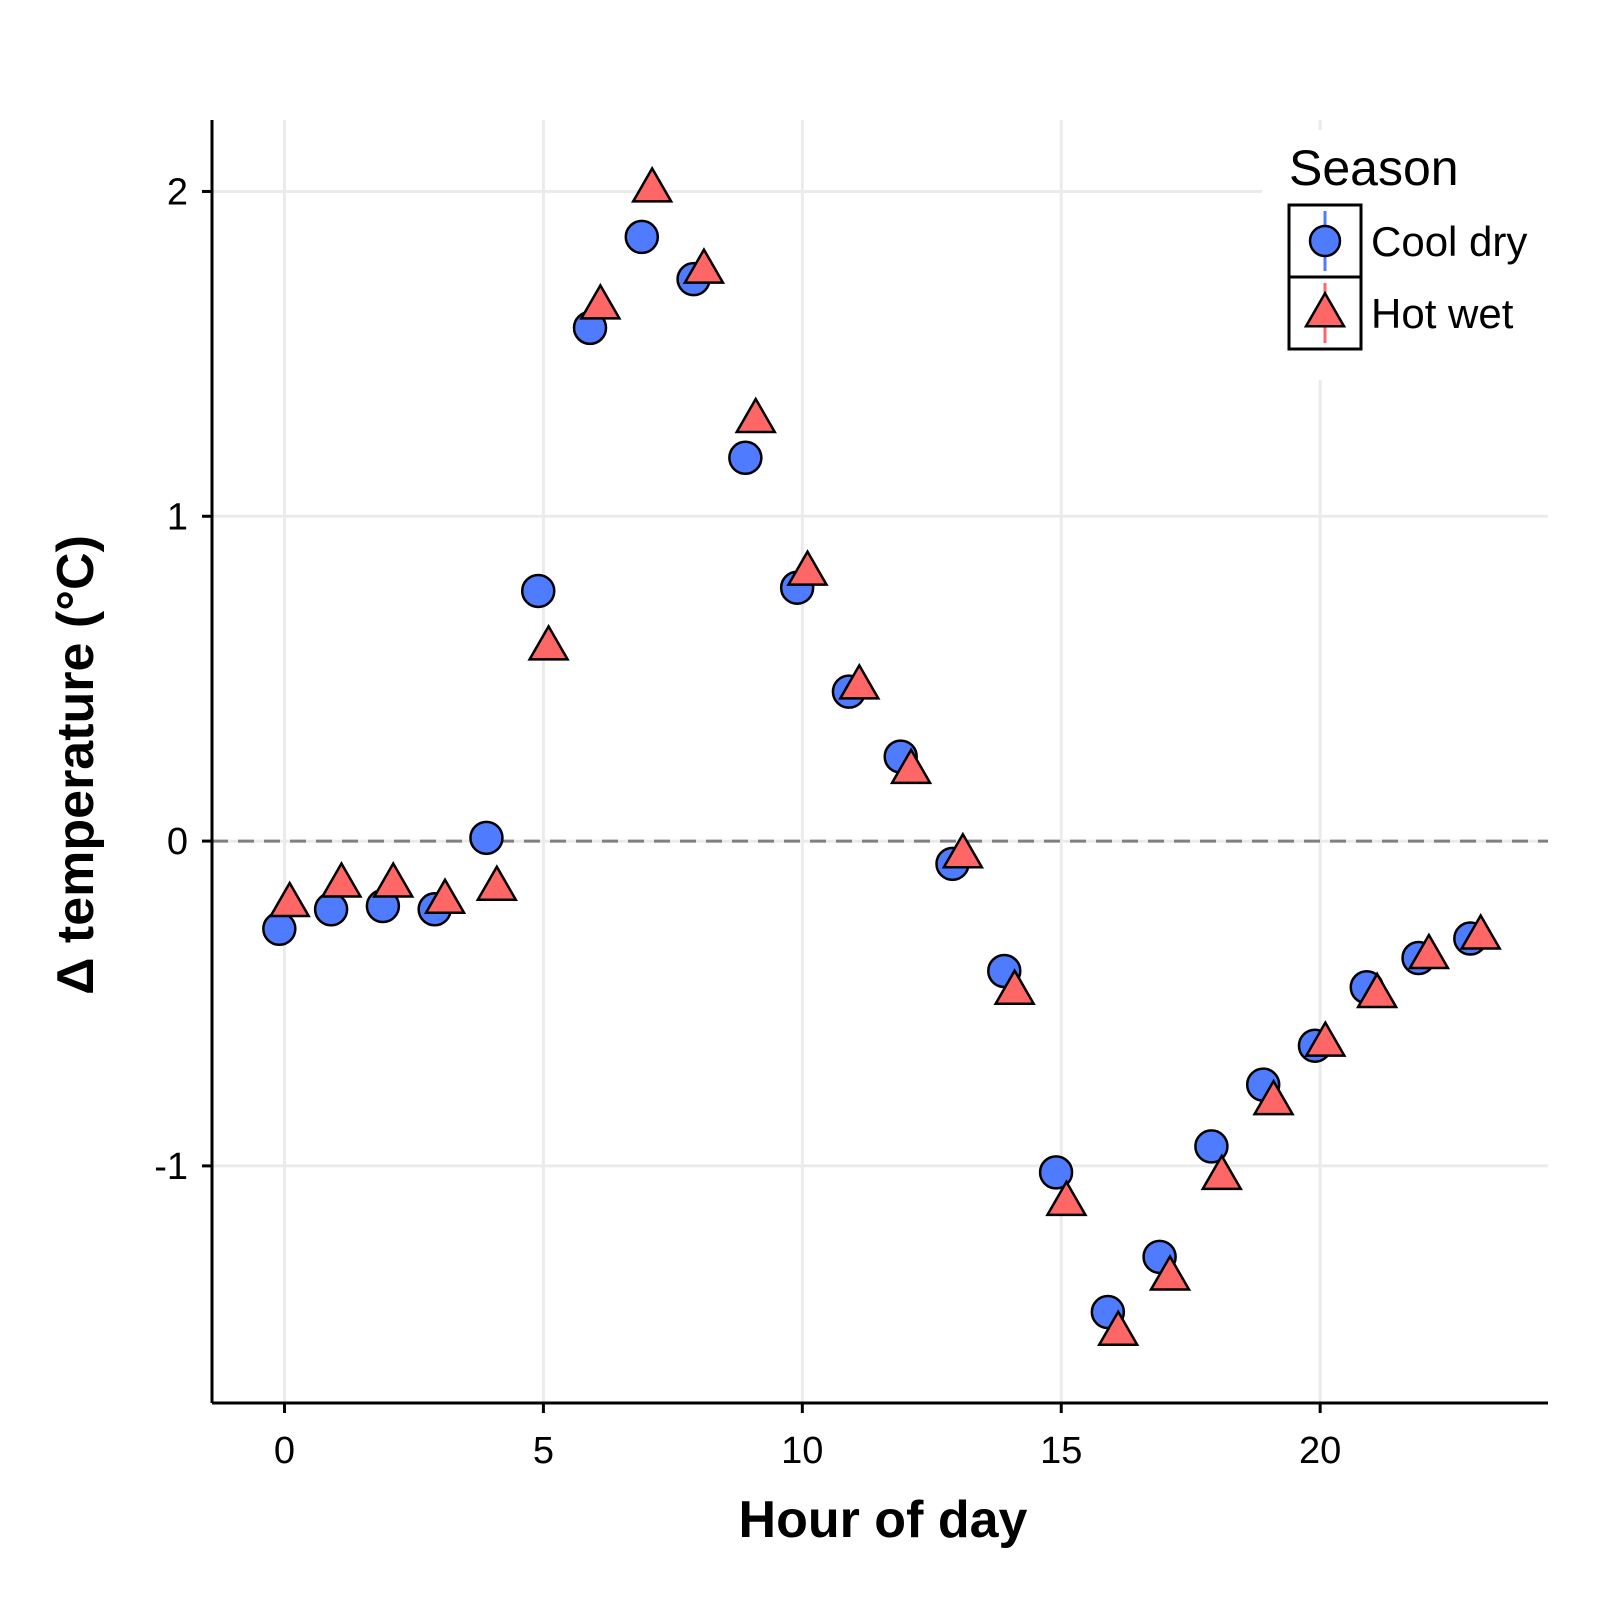 Image resolution: width=1600 pixels, height=1600 pixels. What do you see at coordinates (76, 765) in the screenshot?
I see `y-axis-title: Δ temperature (°C)` at bounding box center [76, 765].